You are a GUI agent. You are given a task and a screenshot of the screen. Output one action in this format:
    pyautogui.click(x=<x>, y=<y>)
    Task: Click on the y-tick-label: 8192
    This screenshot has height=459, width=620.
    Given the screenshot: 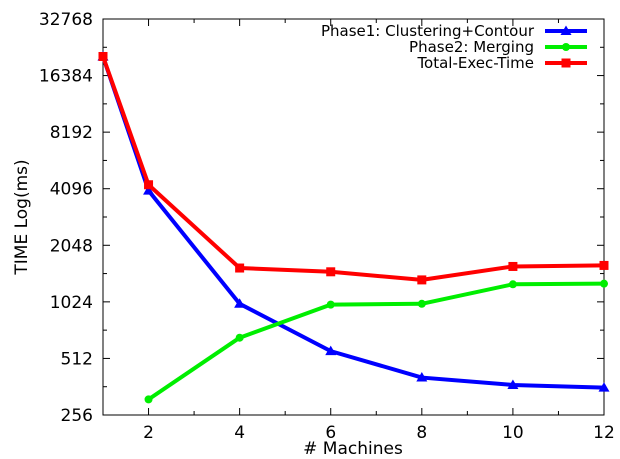 What is the action you would take?
    pyautogui.click(x=71, y=133)
    